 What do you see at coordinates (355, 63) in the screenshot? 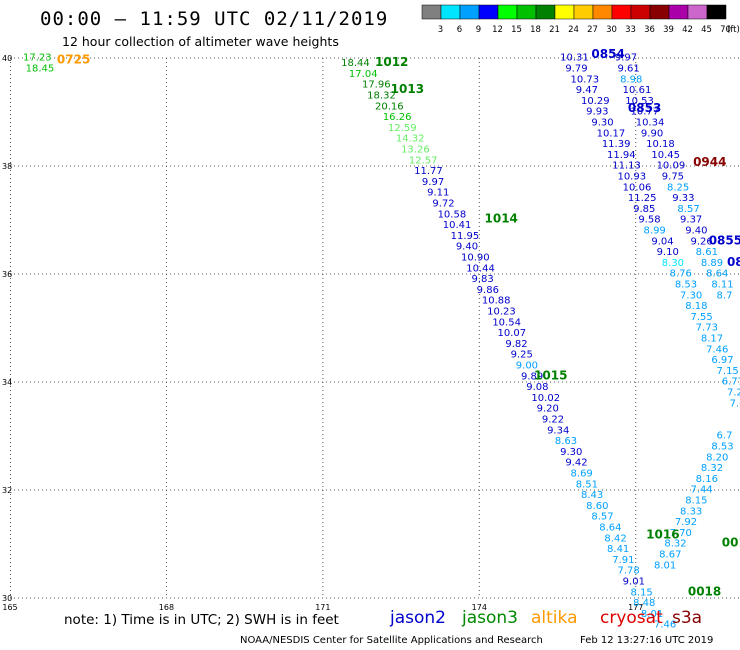
I see `wave-height-point: 18.44` at bounding box center [355, 63].